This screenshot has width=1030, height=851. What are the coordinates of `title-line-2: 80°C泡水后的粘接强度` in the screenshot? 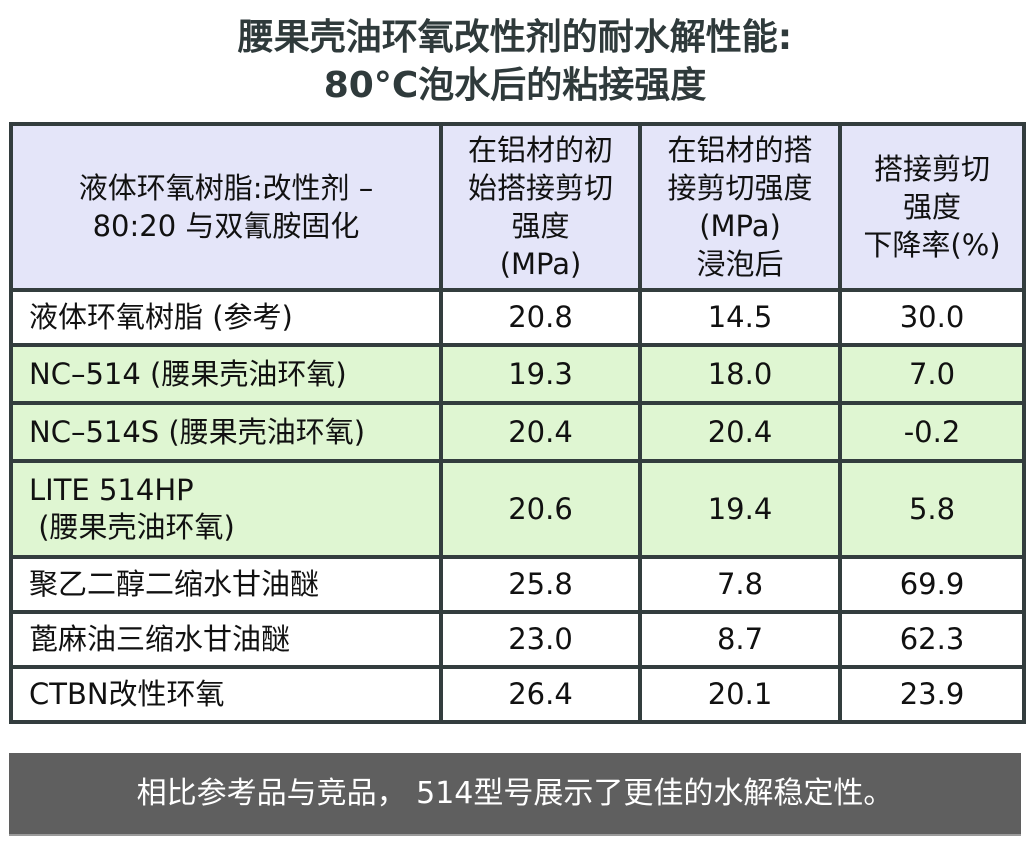 It's located at (515, 85).